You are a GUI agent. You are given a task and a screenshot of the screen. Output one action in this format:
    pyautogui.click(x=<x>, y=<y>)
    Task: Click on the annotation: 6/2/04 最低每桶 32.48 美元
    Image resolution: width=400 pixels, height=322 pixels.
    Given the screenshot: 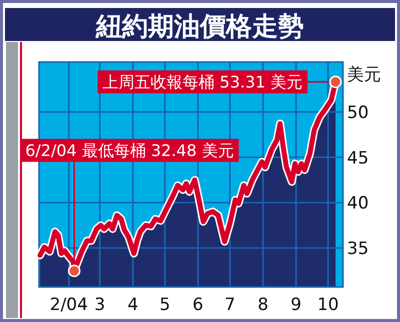 What is the action you would take?
    pyautogui.click(x=129, y=150)
    